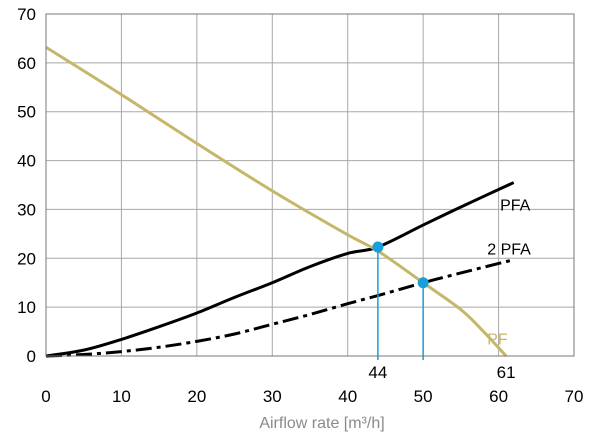  I want to click on annotations: 44 61 PFA 2 PFA PF, so click(449, 289).